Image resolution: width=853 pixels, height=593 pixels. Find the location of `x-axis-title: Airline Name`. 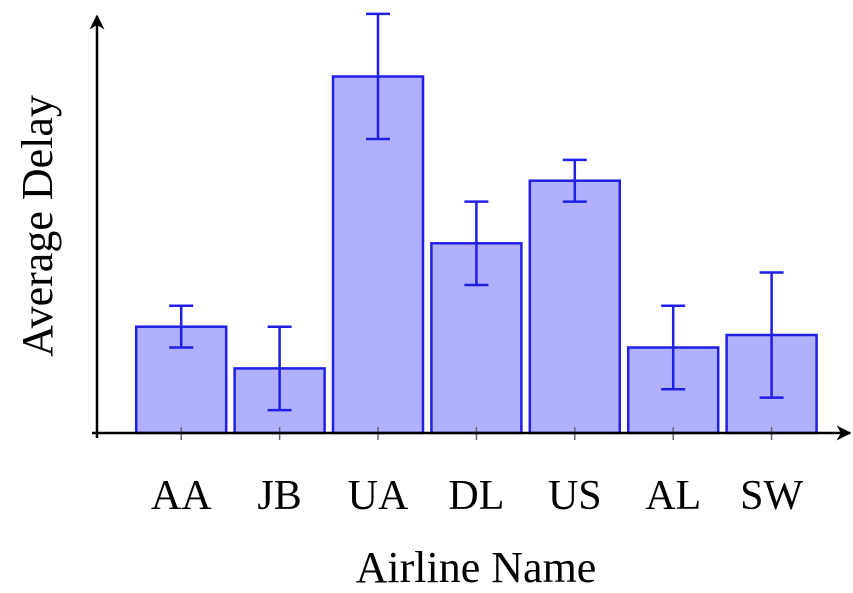

x-axis-title: Airline Name is located at coordinates (476, 567).